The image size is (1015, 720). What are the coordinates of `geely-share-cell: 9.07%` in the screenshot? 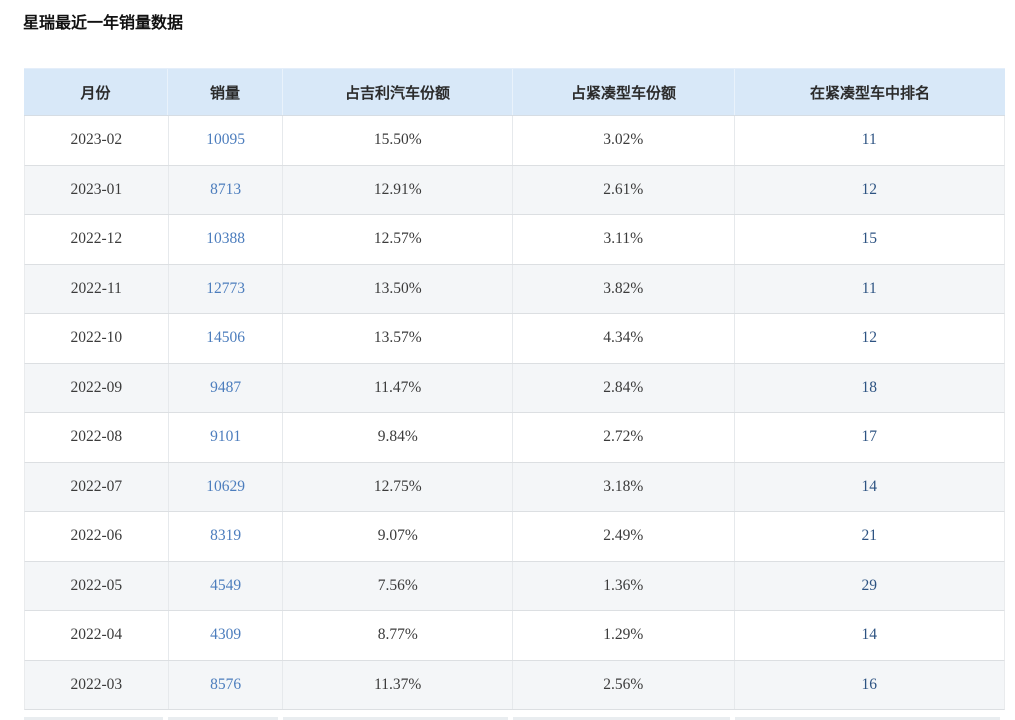 It's located at (398, 536).